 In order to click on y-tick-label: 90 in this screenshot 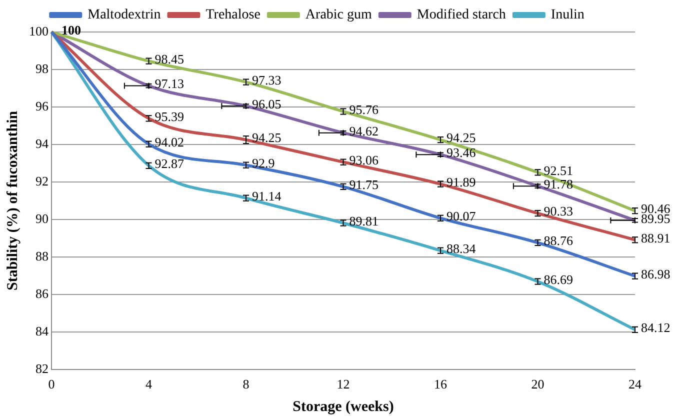, I will do `click(42, 218)`.